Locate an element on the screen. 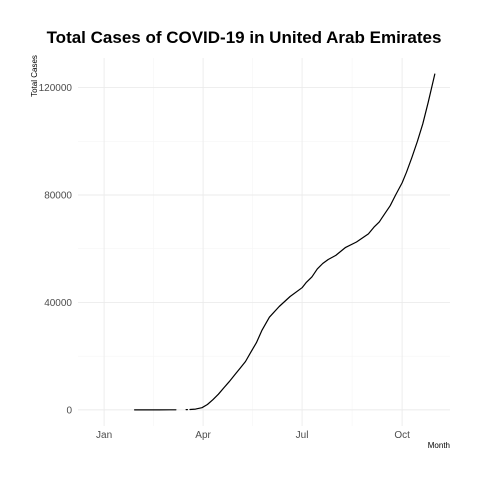 The width and height of the screenshot is (480, 480). y-axis-label: Total Cases is located at coordinates (34, 76).